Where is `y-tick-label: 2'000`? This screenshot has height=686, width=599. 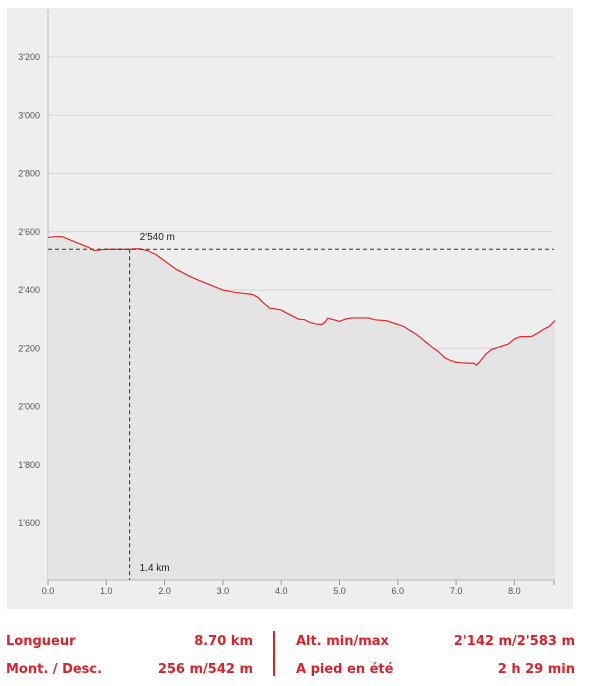
y-tick-label: 2'000 is located at coordinates (29, 407).